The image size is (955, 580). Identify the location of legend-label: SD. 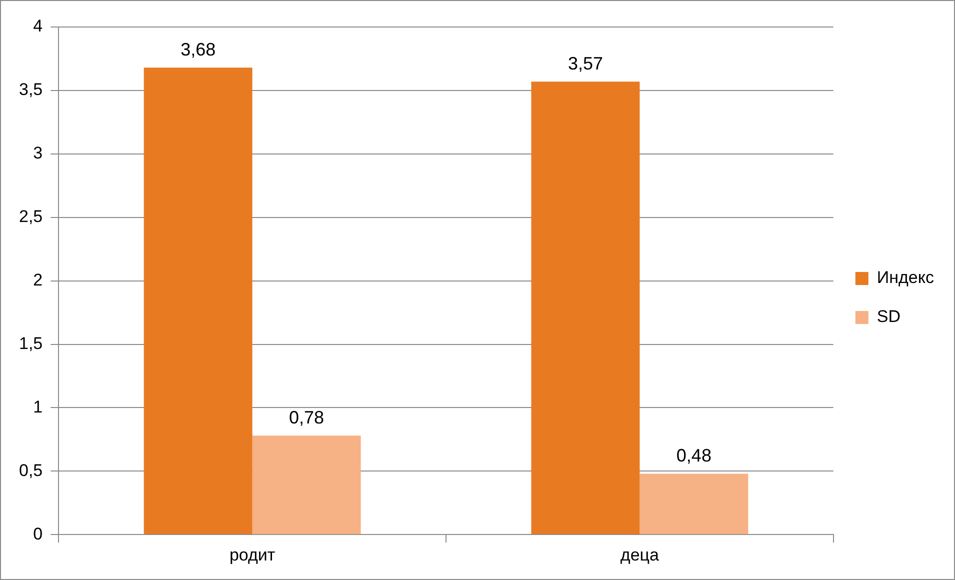
(888, 316).